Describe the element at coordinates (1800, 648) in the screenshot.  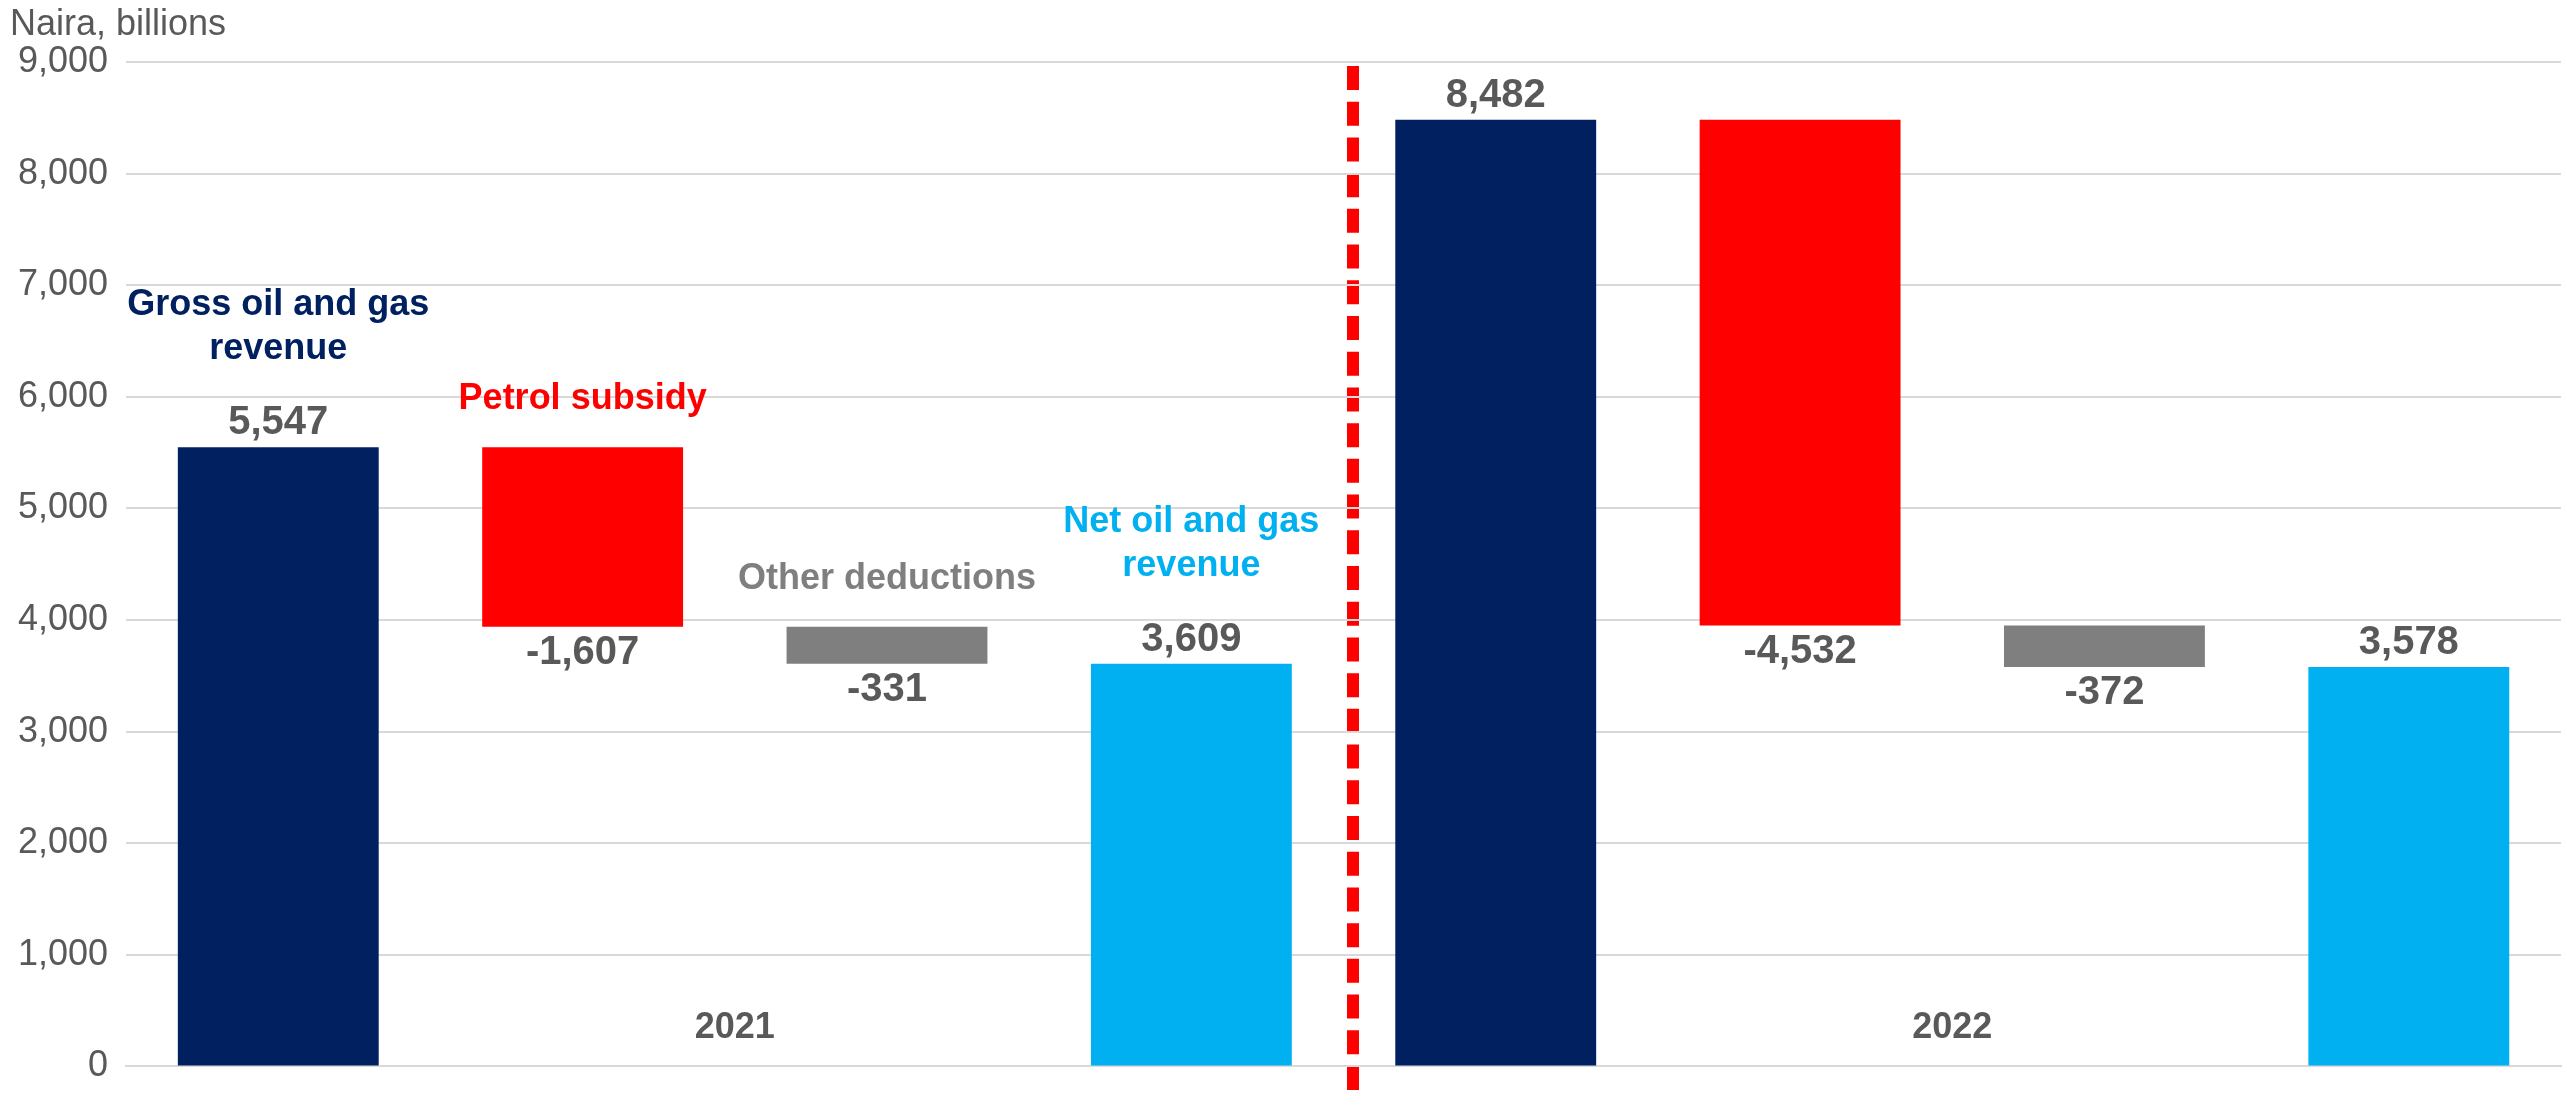
I see `data-label: -4,532` at that location.